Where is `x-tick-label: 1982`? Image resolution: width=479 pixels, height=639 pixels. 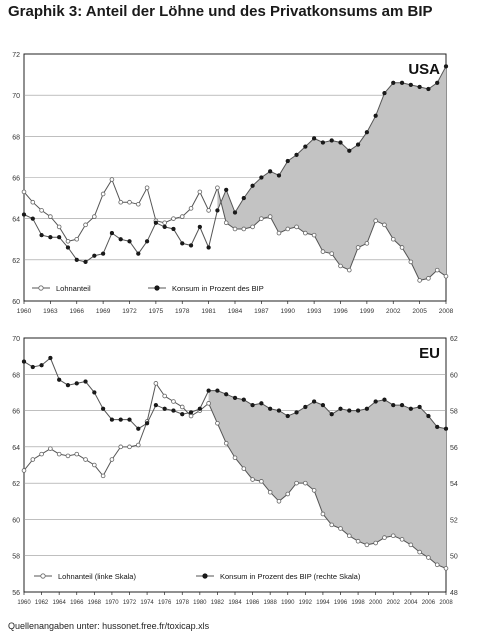
x-tick-label: 1982 is located at coordinates (218, 603).